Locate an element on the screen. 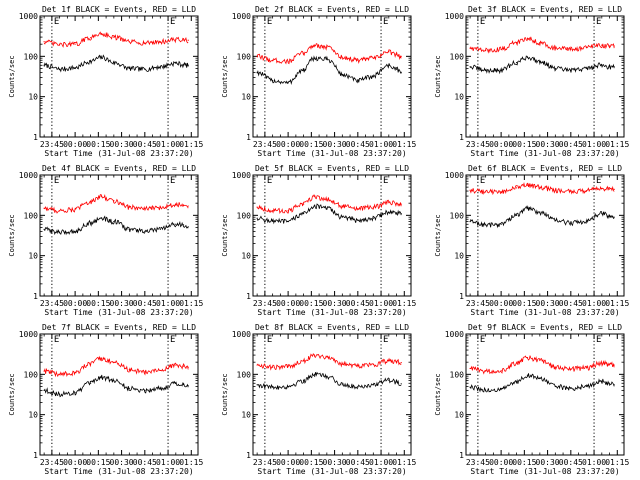 The width and height of the screenshot is (640, 480). y-tick-label: 10 is located at coordinates (459, 97).